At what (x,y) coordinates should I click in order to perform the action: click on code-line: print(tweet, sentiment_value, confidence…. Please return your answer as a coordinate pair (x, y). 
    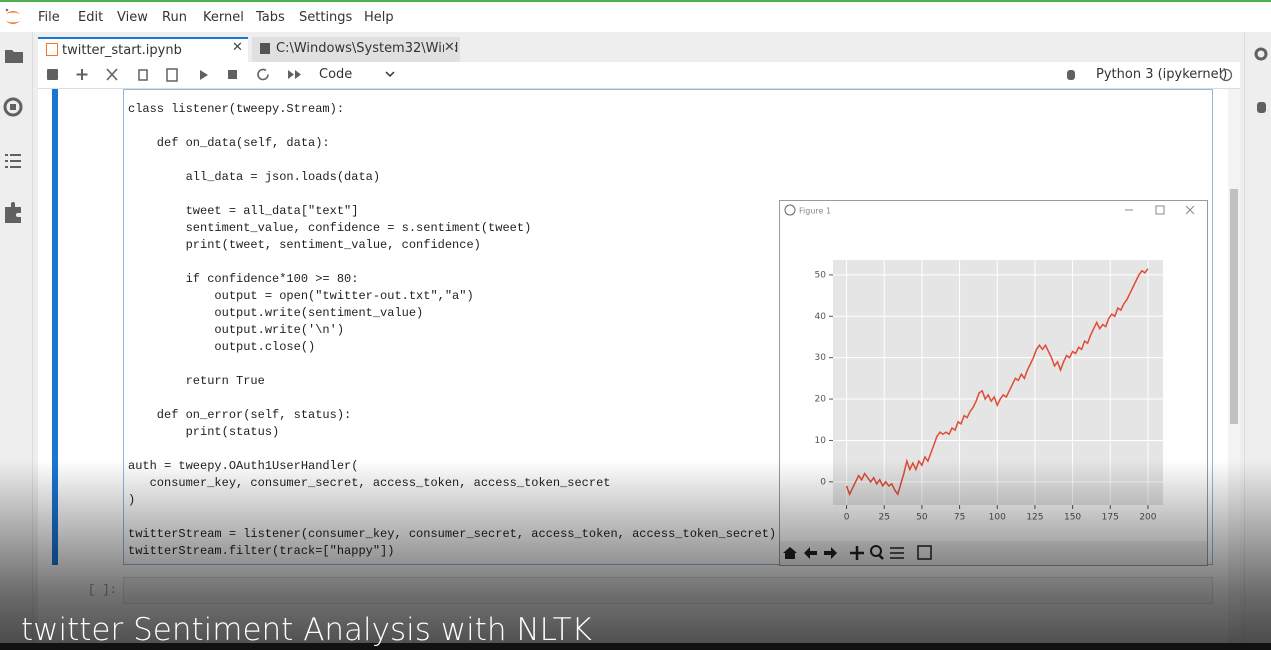
    Looking at the image, I should click on (304, 245).